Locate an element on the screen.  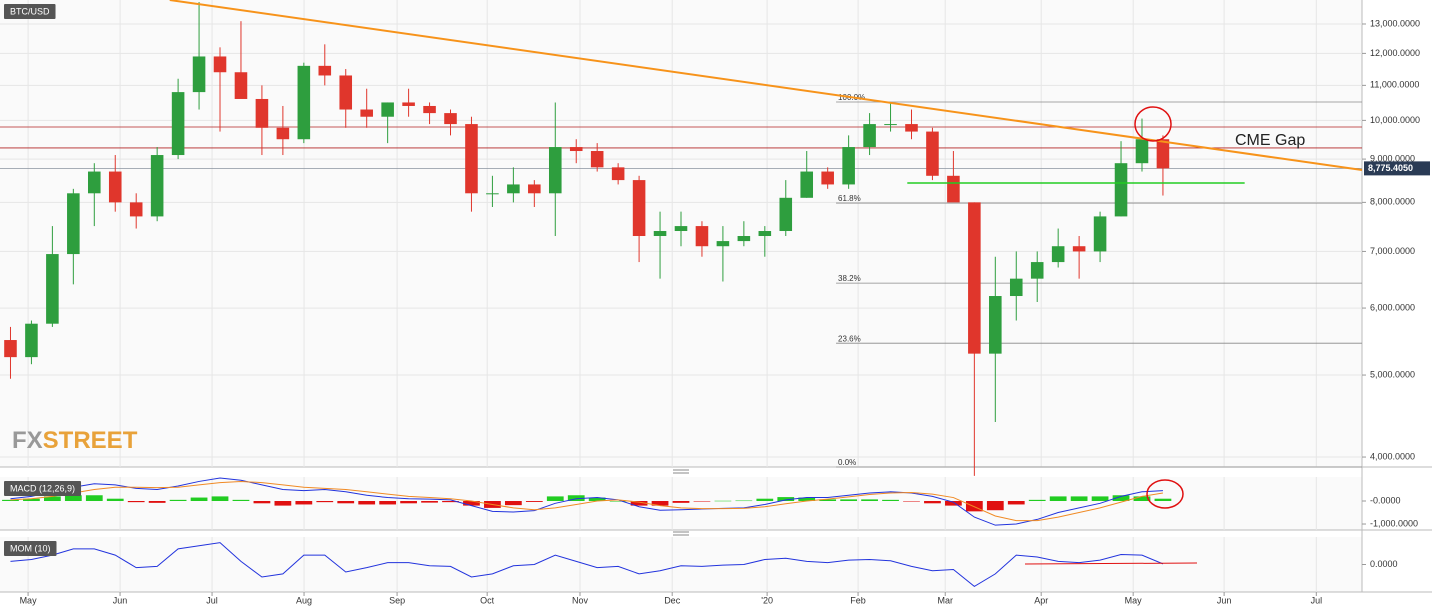
macd-panel is located at coordinates (681, 503).